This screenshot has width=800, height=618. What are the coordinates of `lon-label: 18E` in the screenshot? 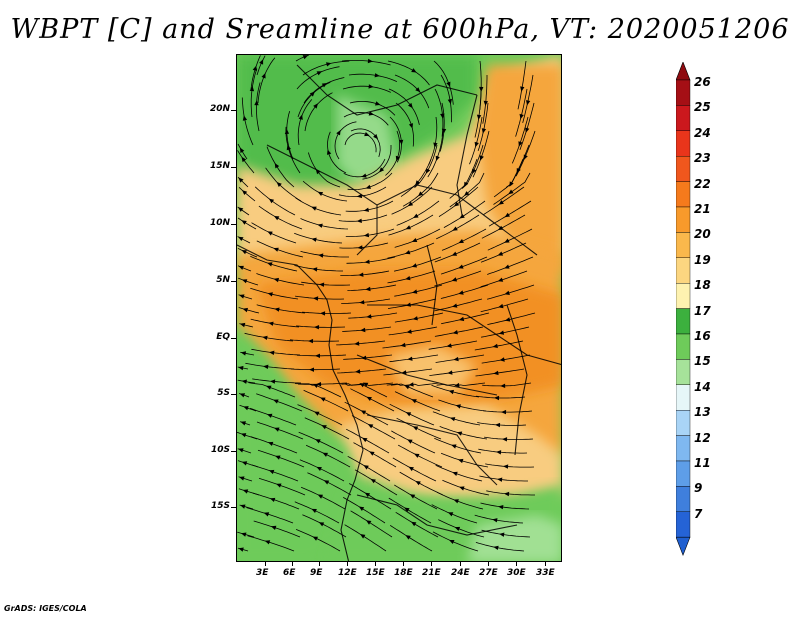 It's located at (403, 573).